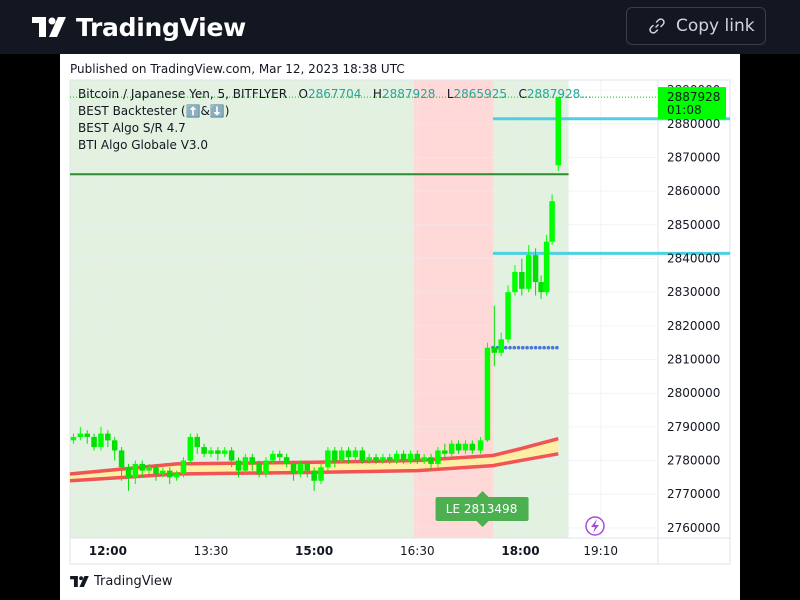 This screenshot has height=600, width=800. I want to click on copy-link-label: Copy link, so click(715, 26).